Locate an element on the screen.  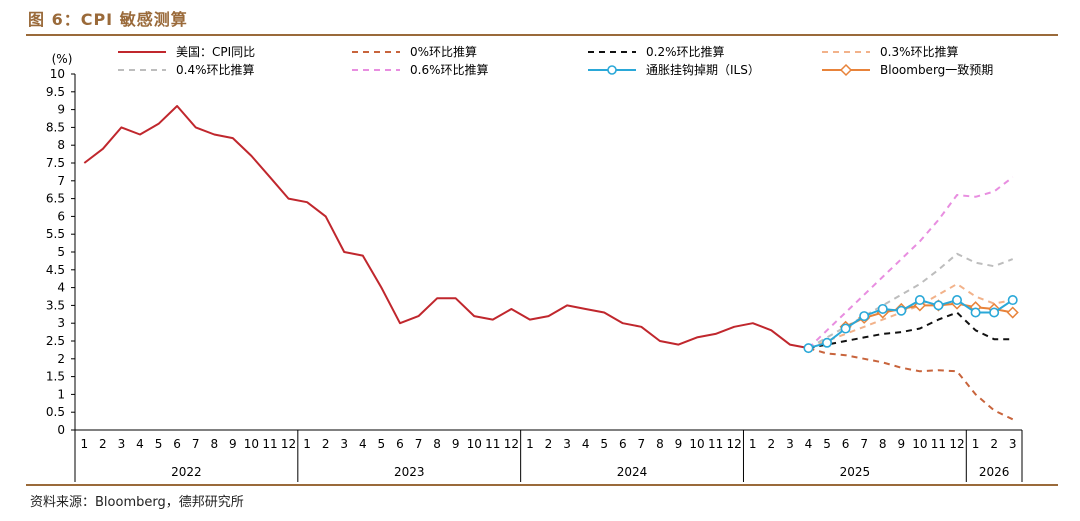
y-tick-label: 10 is located at coordinates (57, 74).